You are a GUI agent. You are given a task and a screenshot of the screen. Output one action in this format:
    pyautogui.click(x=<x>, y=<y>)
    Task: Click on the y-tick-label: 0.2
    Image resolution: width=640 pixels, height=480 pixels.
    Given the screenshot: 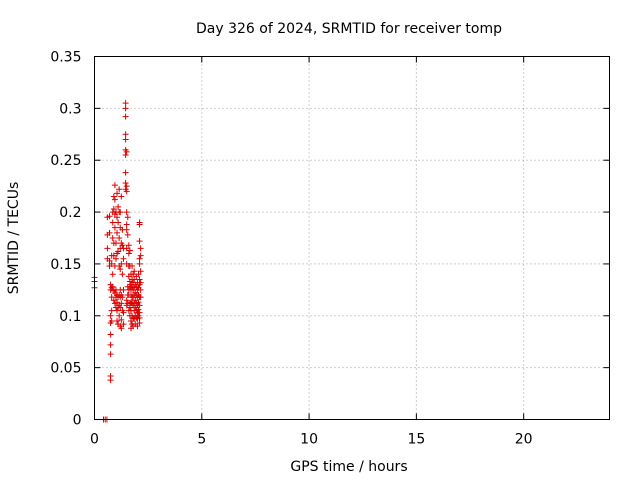 What is the action you would take?
    pyautogui.click(x=70, y=213)
    